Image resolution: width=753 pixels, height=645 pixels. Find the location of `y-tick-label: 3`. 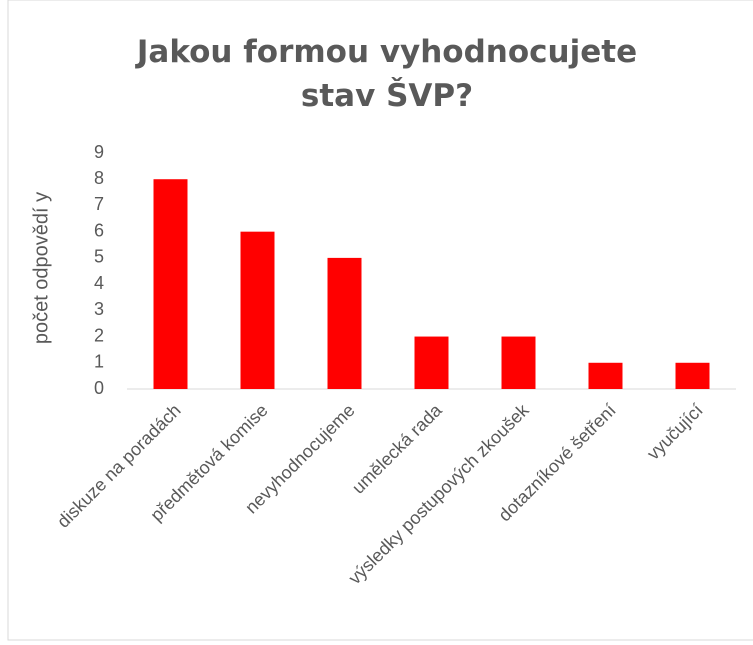

y-tick-label: 3 is located at coordinates (99, 309).